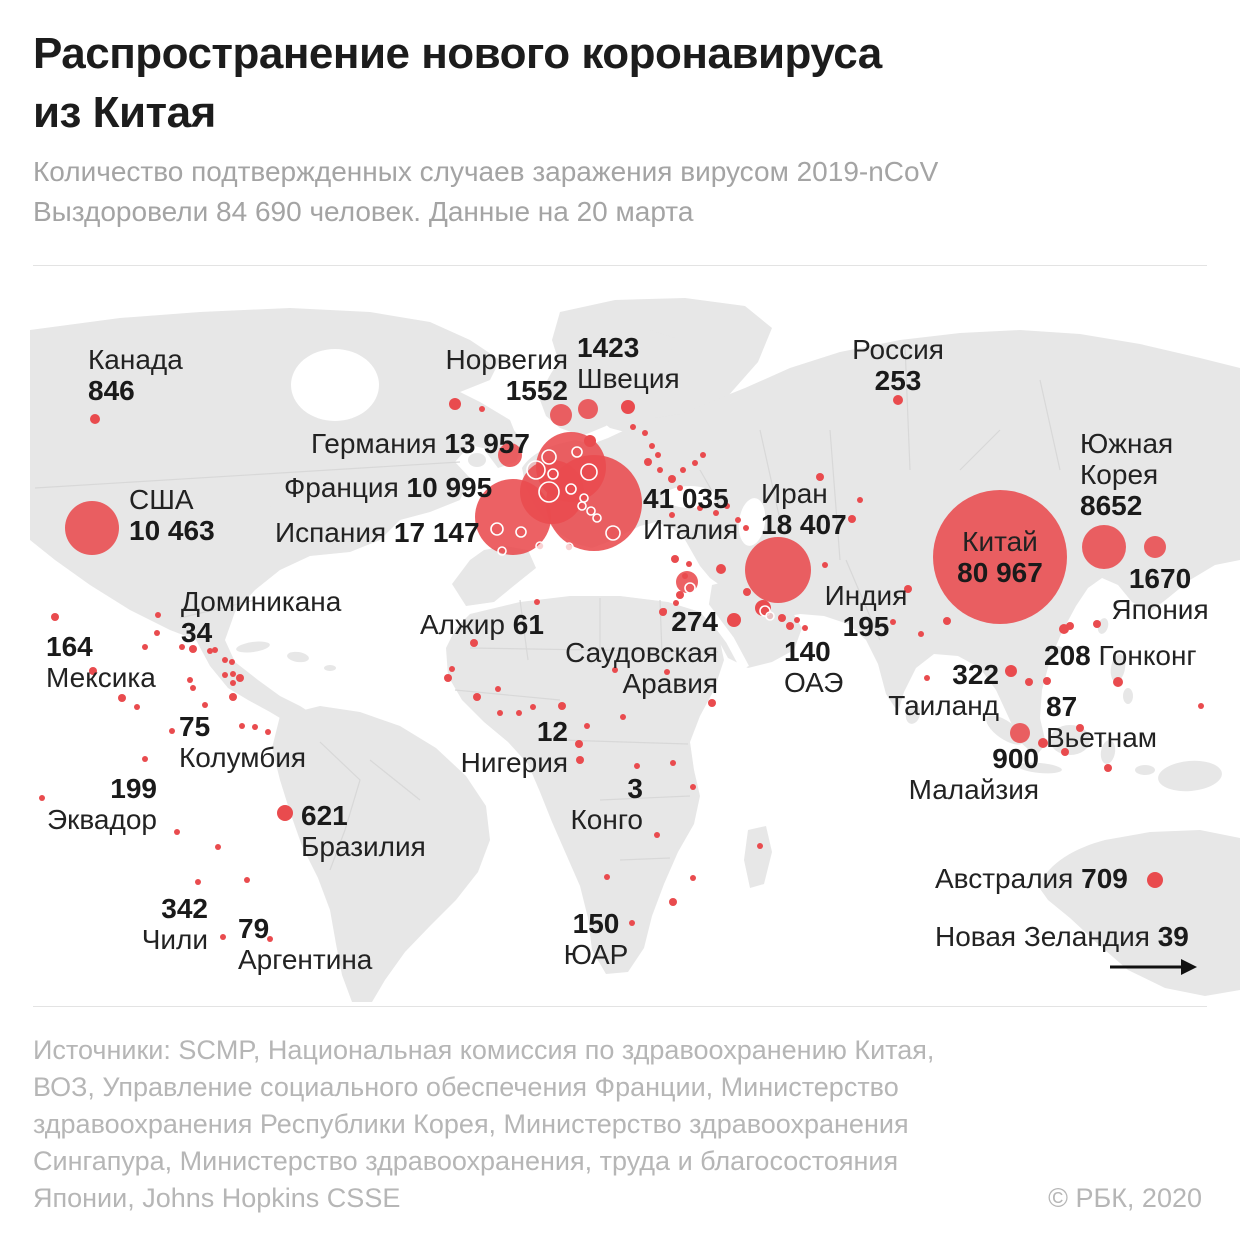 The image size is (1240, 1240). I want to click on new-zealand-arrow-icon, so click(1153, 967).